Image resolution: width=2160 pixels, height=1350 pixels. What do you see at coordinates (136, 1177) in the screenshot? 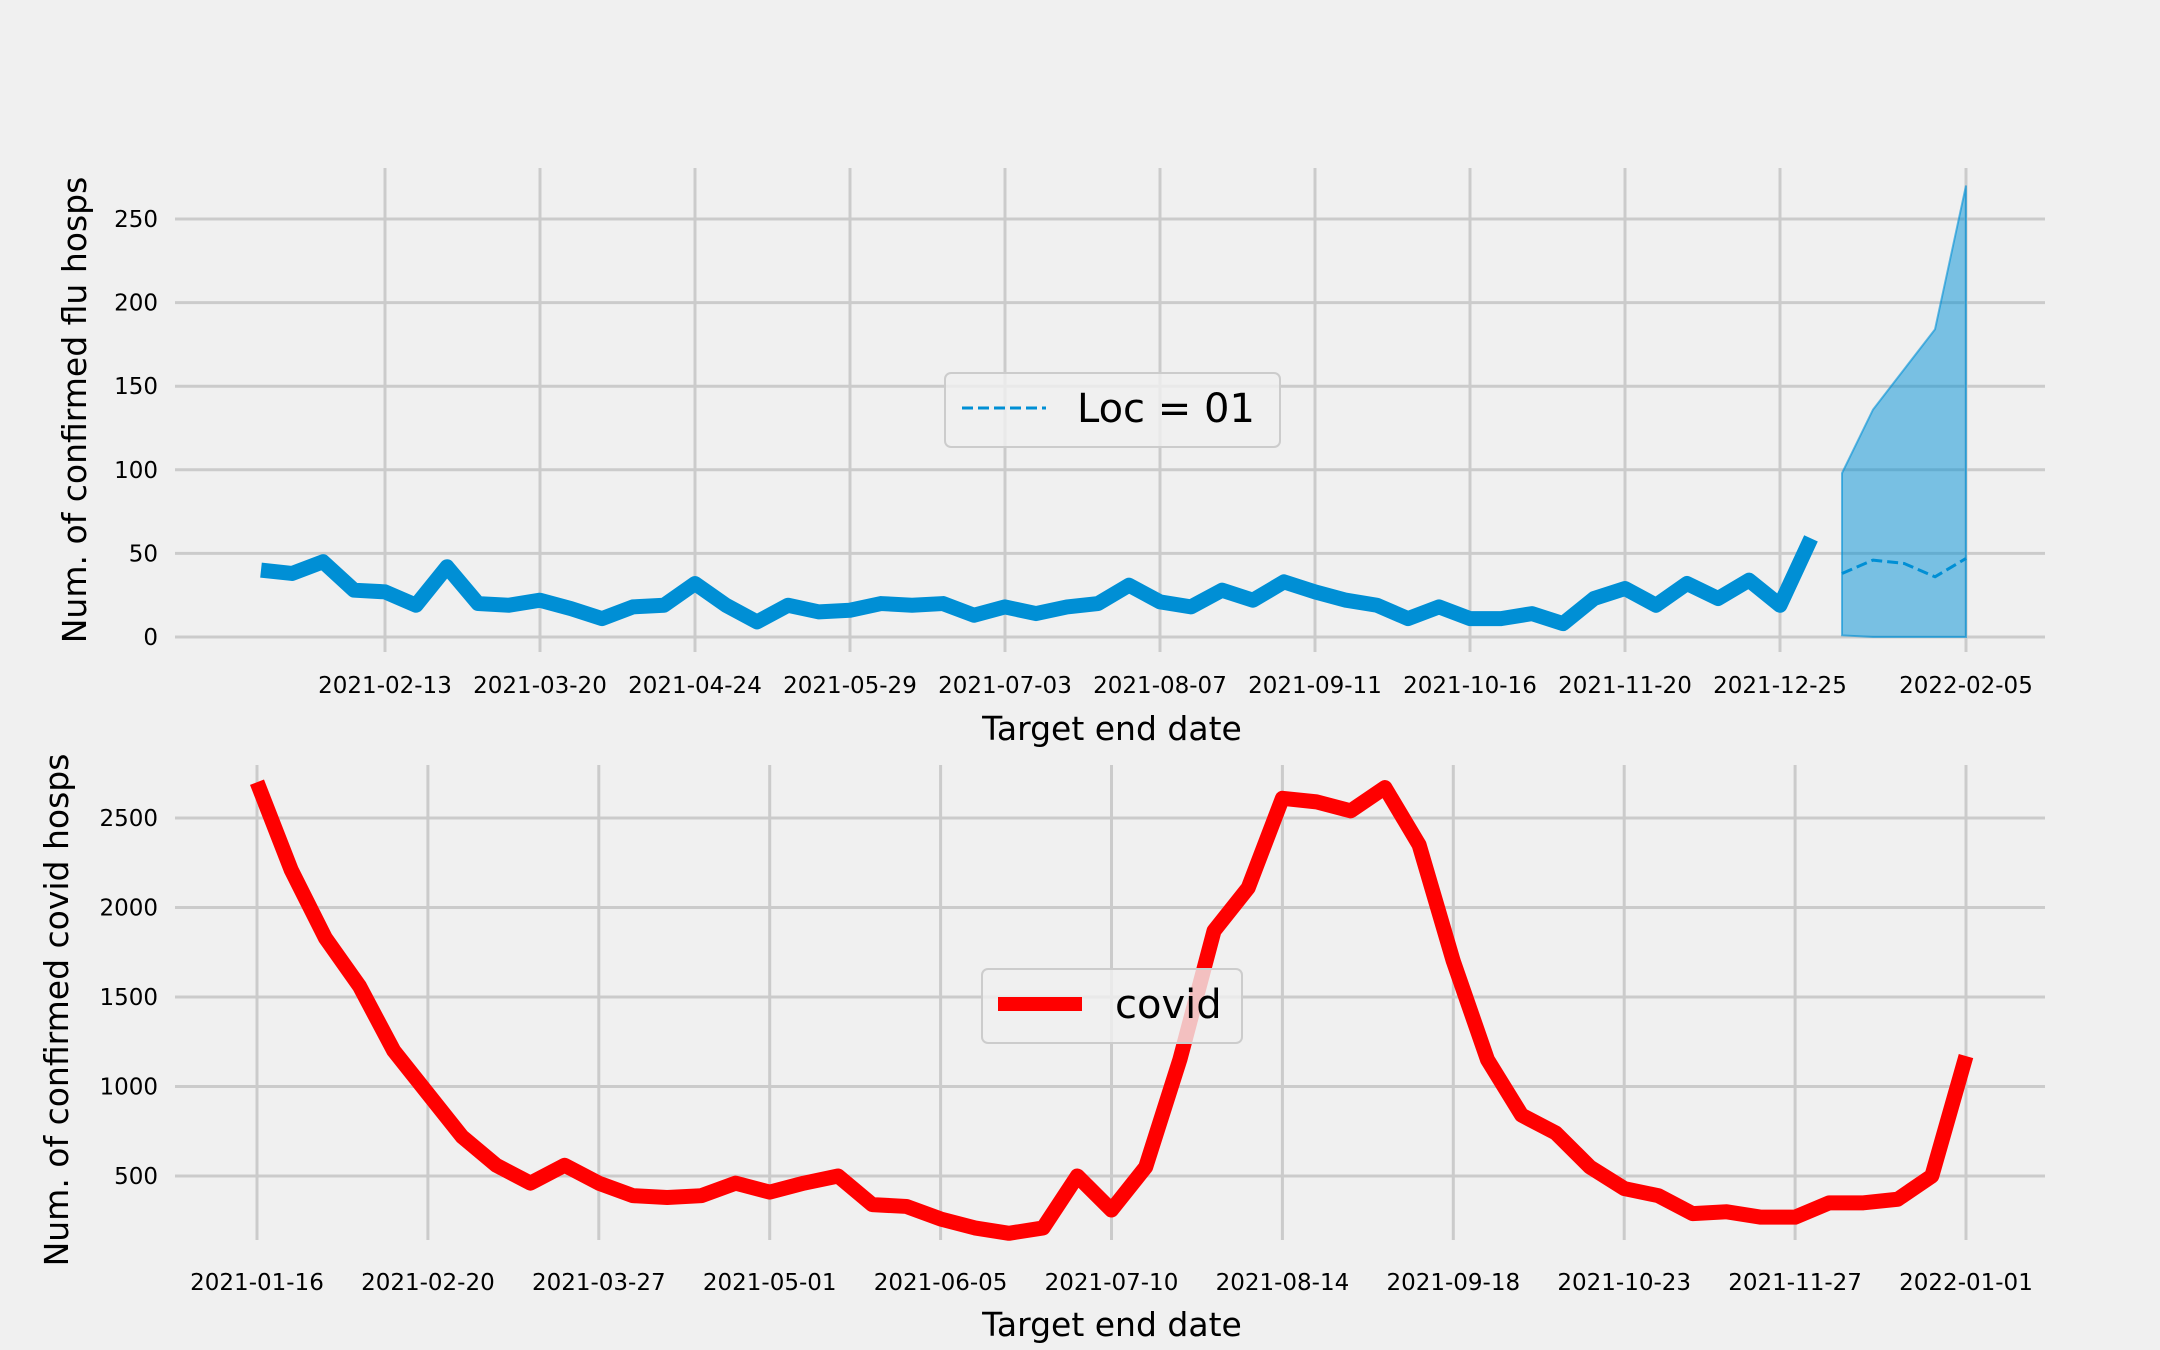
I see `covid-y-tick-label: 500` at bounding box center [136, 1177].